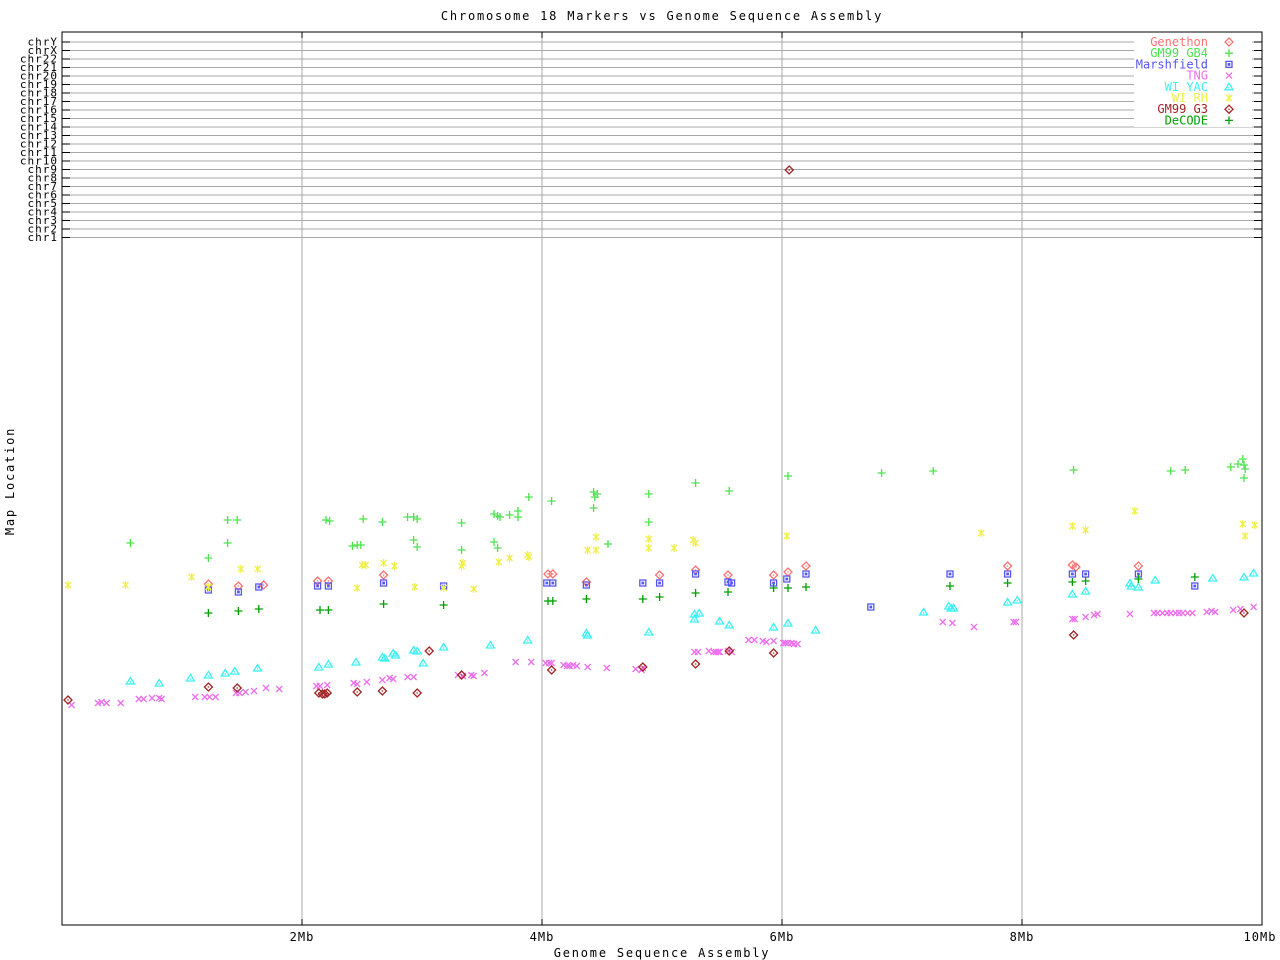 The image size is (1280, 960). Describe the element at coordinates (43, 178) in the screenshot. I see `chromosome-label-chr8: chr8` at that location.